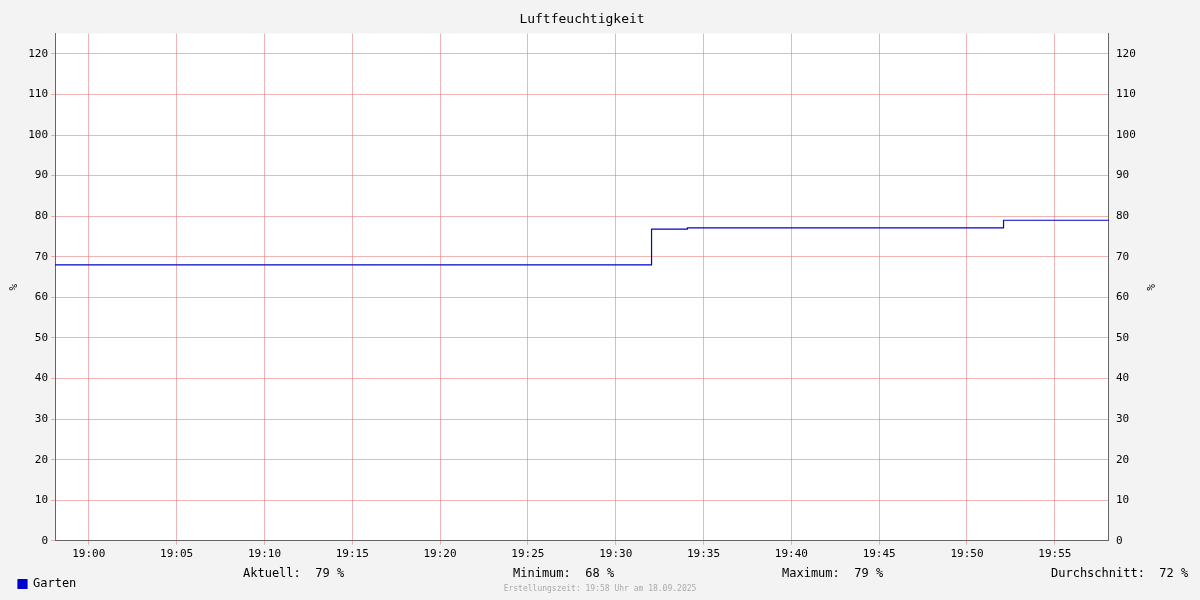  Describe the element at coordinates (1122, 418) in the screenshot. I see `y2-tick-label: 30` at that location.